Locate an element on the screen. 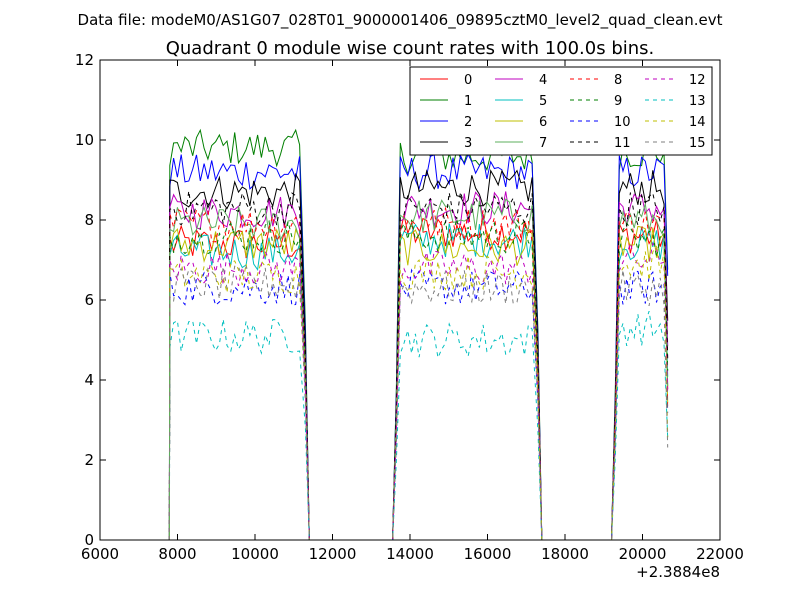 This screenshot has width=800, height=600. x-tick-label: 6000 is located at coordinates (100, 554).